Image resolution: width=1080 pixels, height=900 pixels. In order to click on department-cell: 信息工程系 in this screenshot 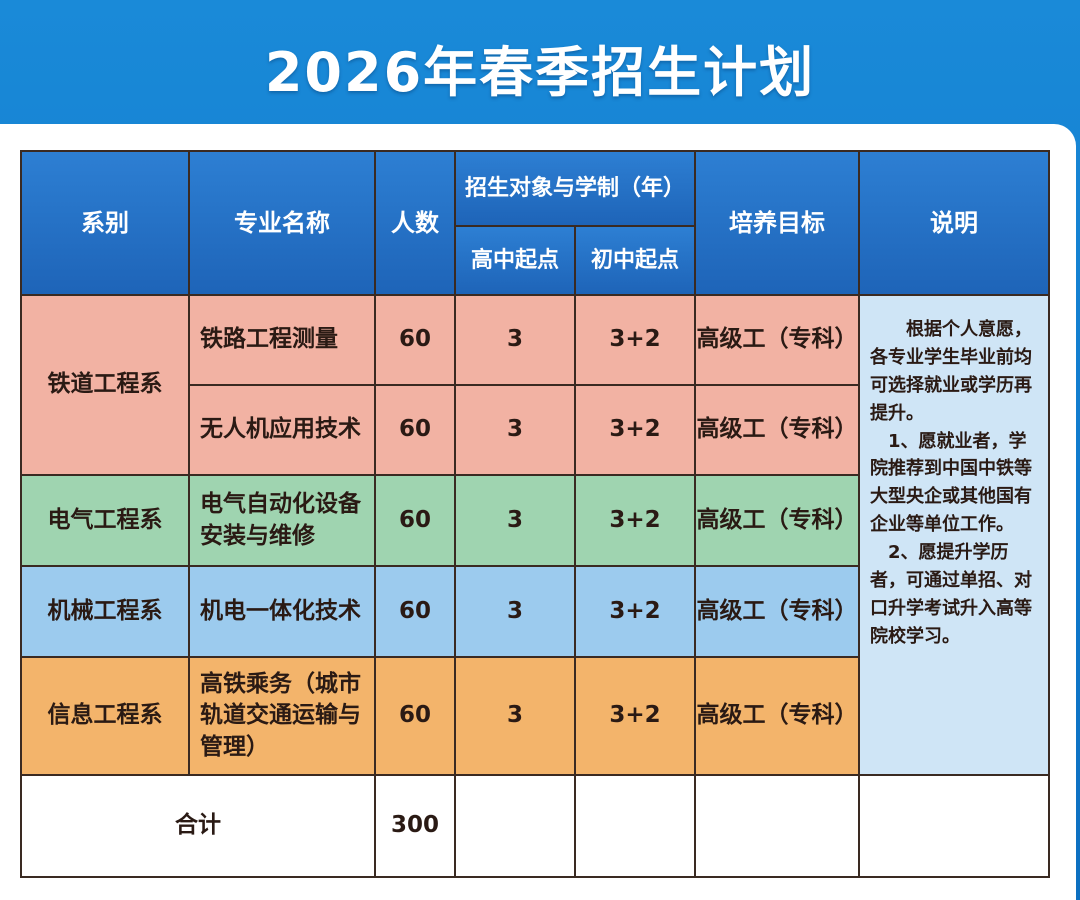, I will do `click(105, 716)`.